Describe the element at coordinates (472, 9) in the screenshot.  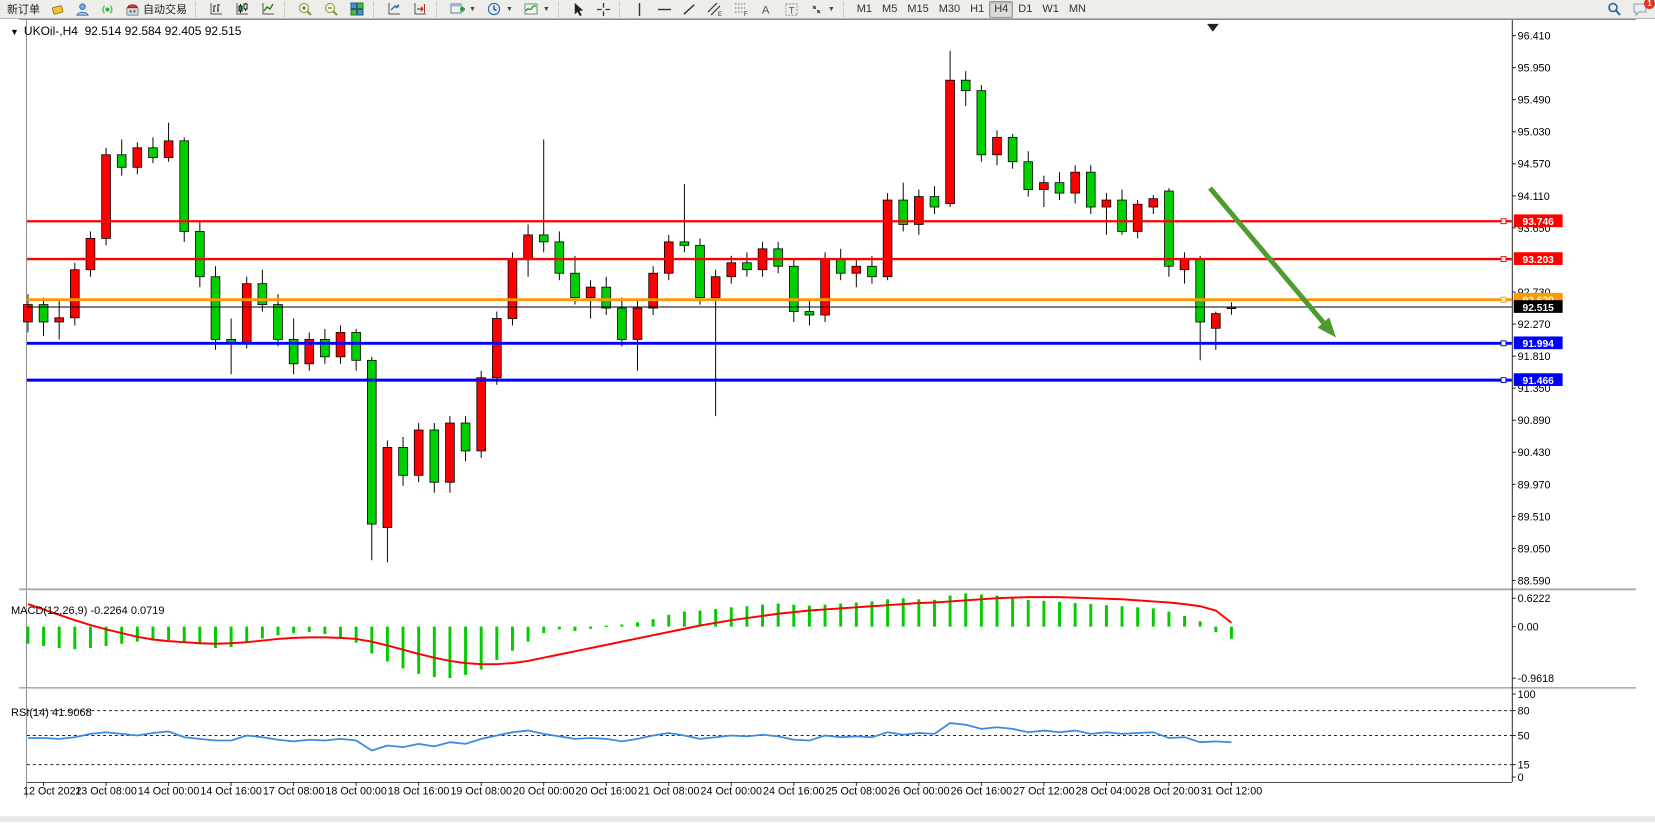
I see `dropdown-arrow: ▼` at that location.